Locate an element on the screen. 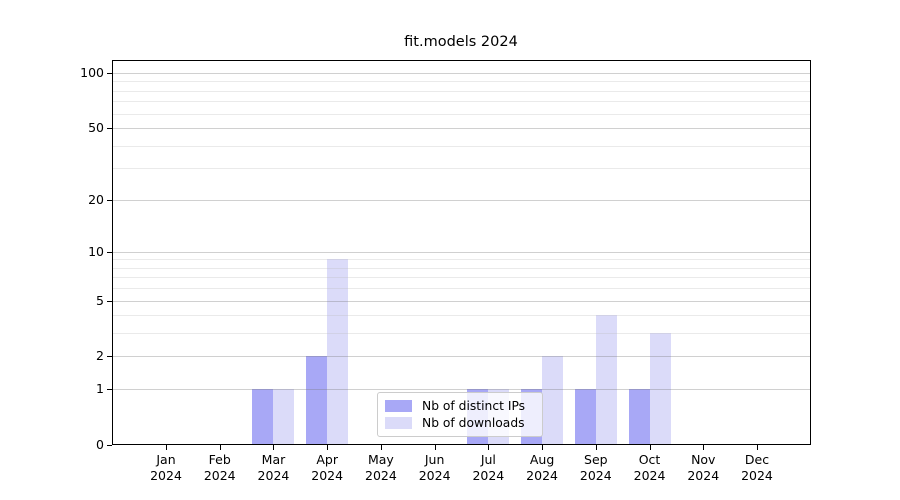  x-tickmark-jan is located at coordinates (166, 447).